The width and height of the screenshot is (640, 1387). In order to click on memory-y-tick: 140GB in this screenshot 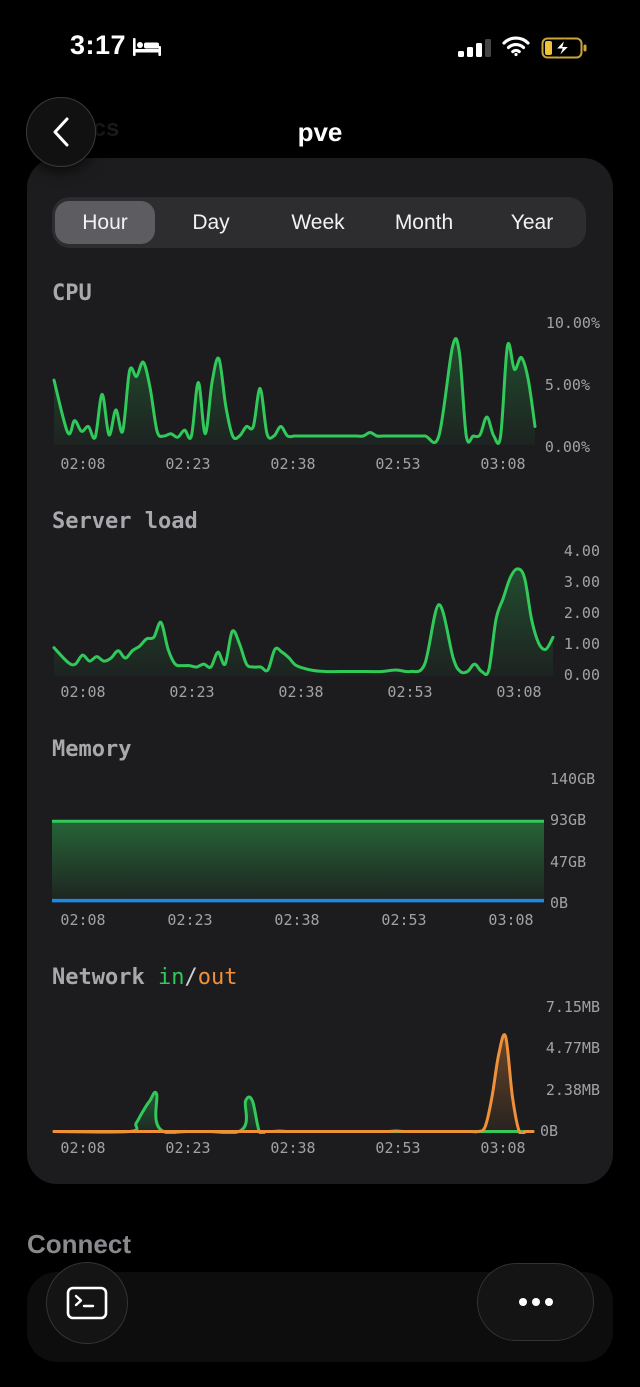, I will do `click(573, 779)`.